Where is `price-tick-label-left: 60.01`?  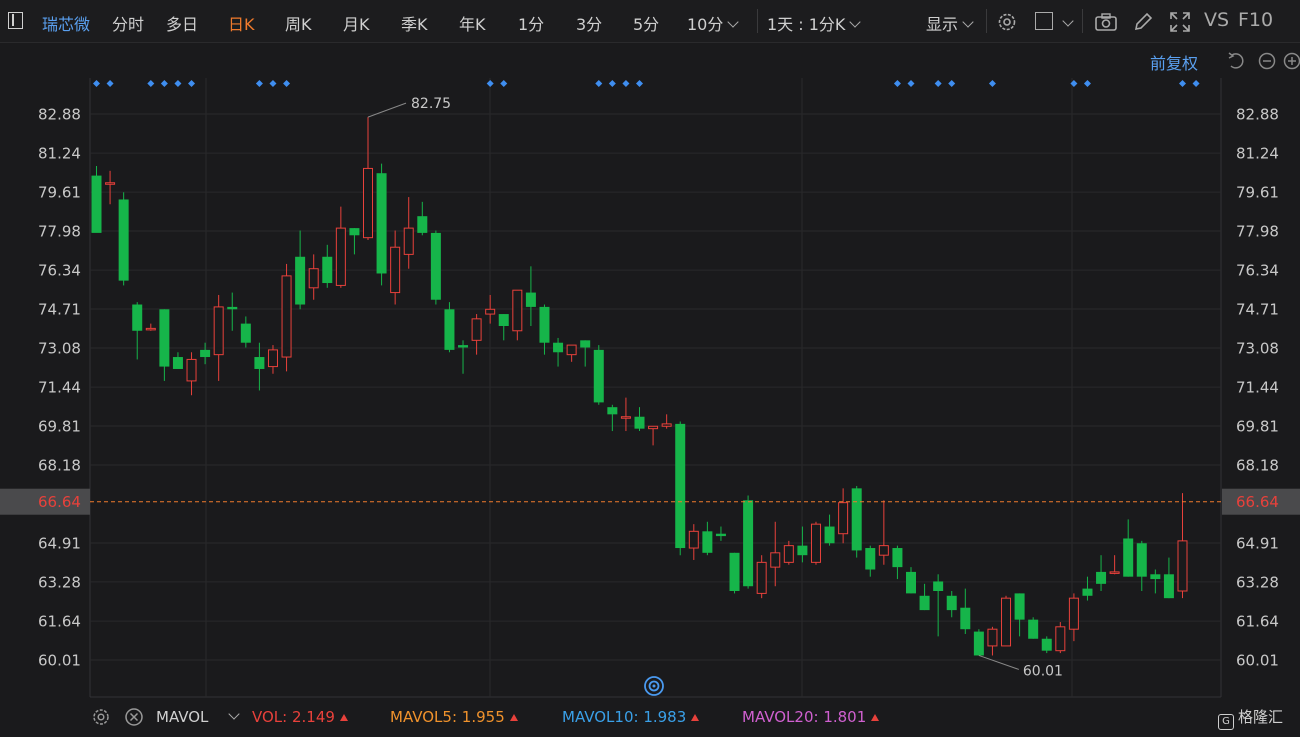
price-tick-label-left: 60.01 is located at coordinates (59, 661).